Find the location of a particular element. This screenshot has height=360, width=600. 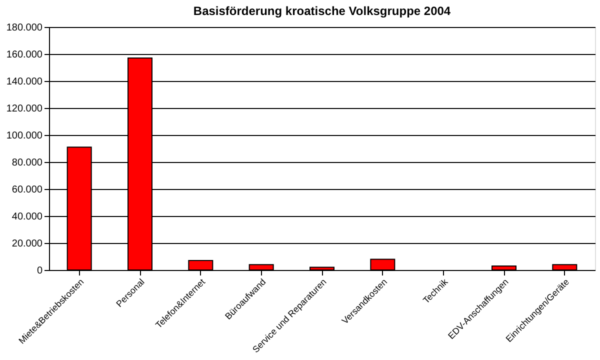

y-tick-label: 20.000 is located at coordinates (27, 244).